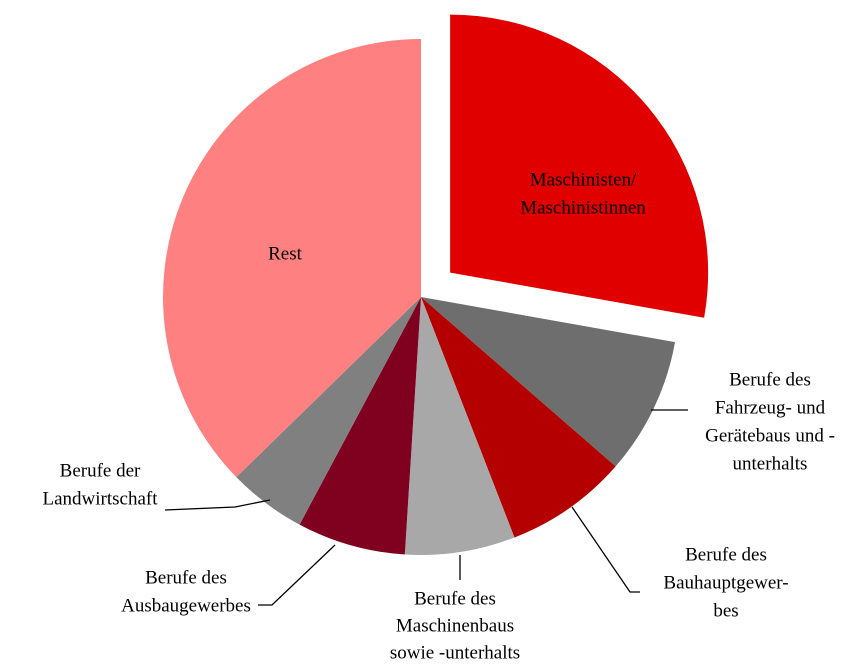 Image resolution: width=856 pixels, height=665 pixels. What do you see at coordinates (725, 610) in the screenshot?
I see `slice-label: bes` at bounding box center [725, 610].